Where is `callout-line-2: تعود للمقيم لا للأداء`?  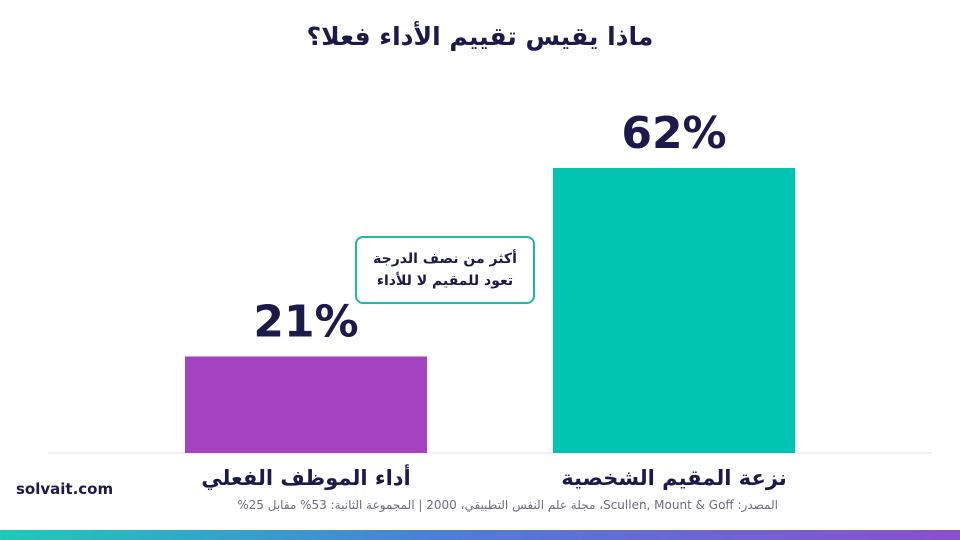
callout-line-2: تعود للمقيم لا للأداء is located at coordinates (445, 281).